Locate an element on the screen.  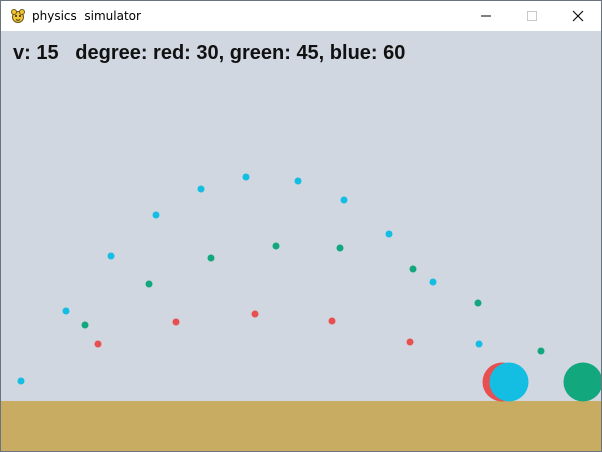
projectiles is located at coordinates (541, 382).